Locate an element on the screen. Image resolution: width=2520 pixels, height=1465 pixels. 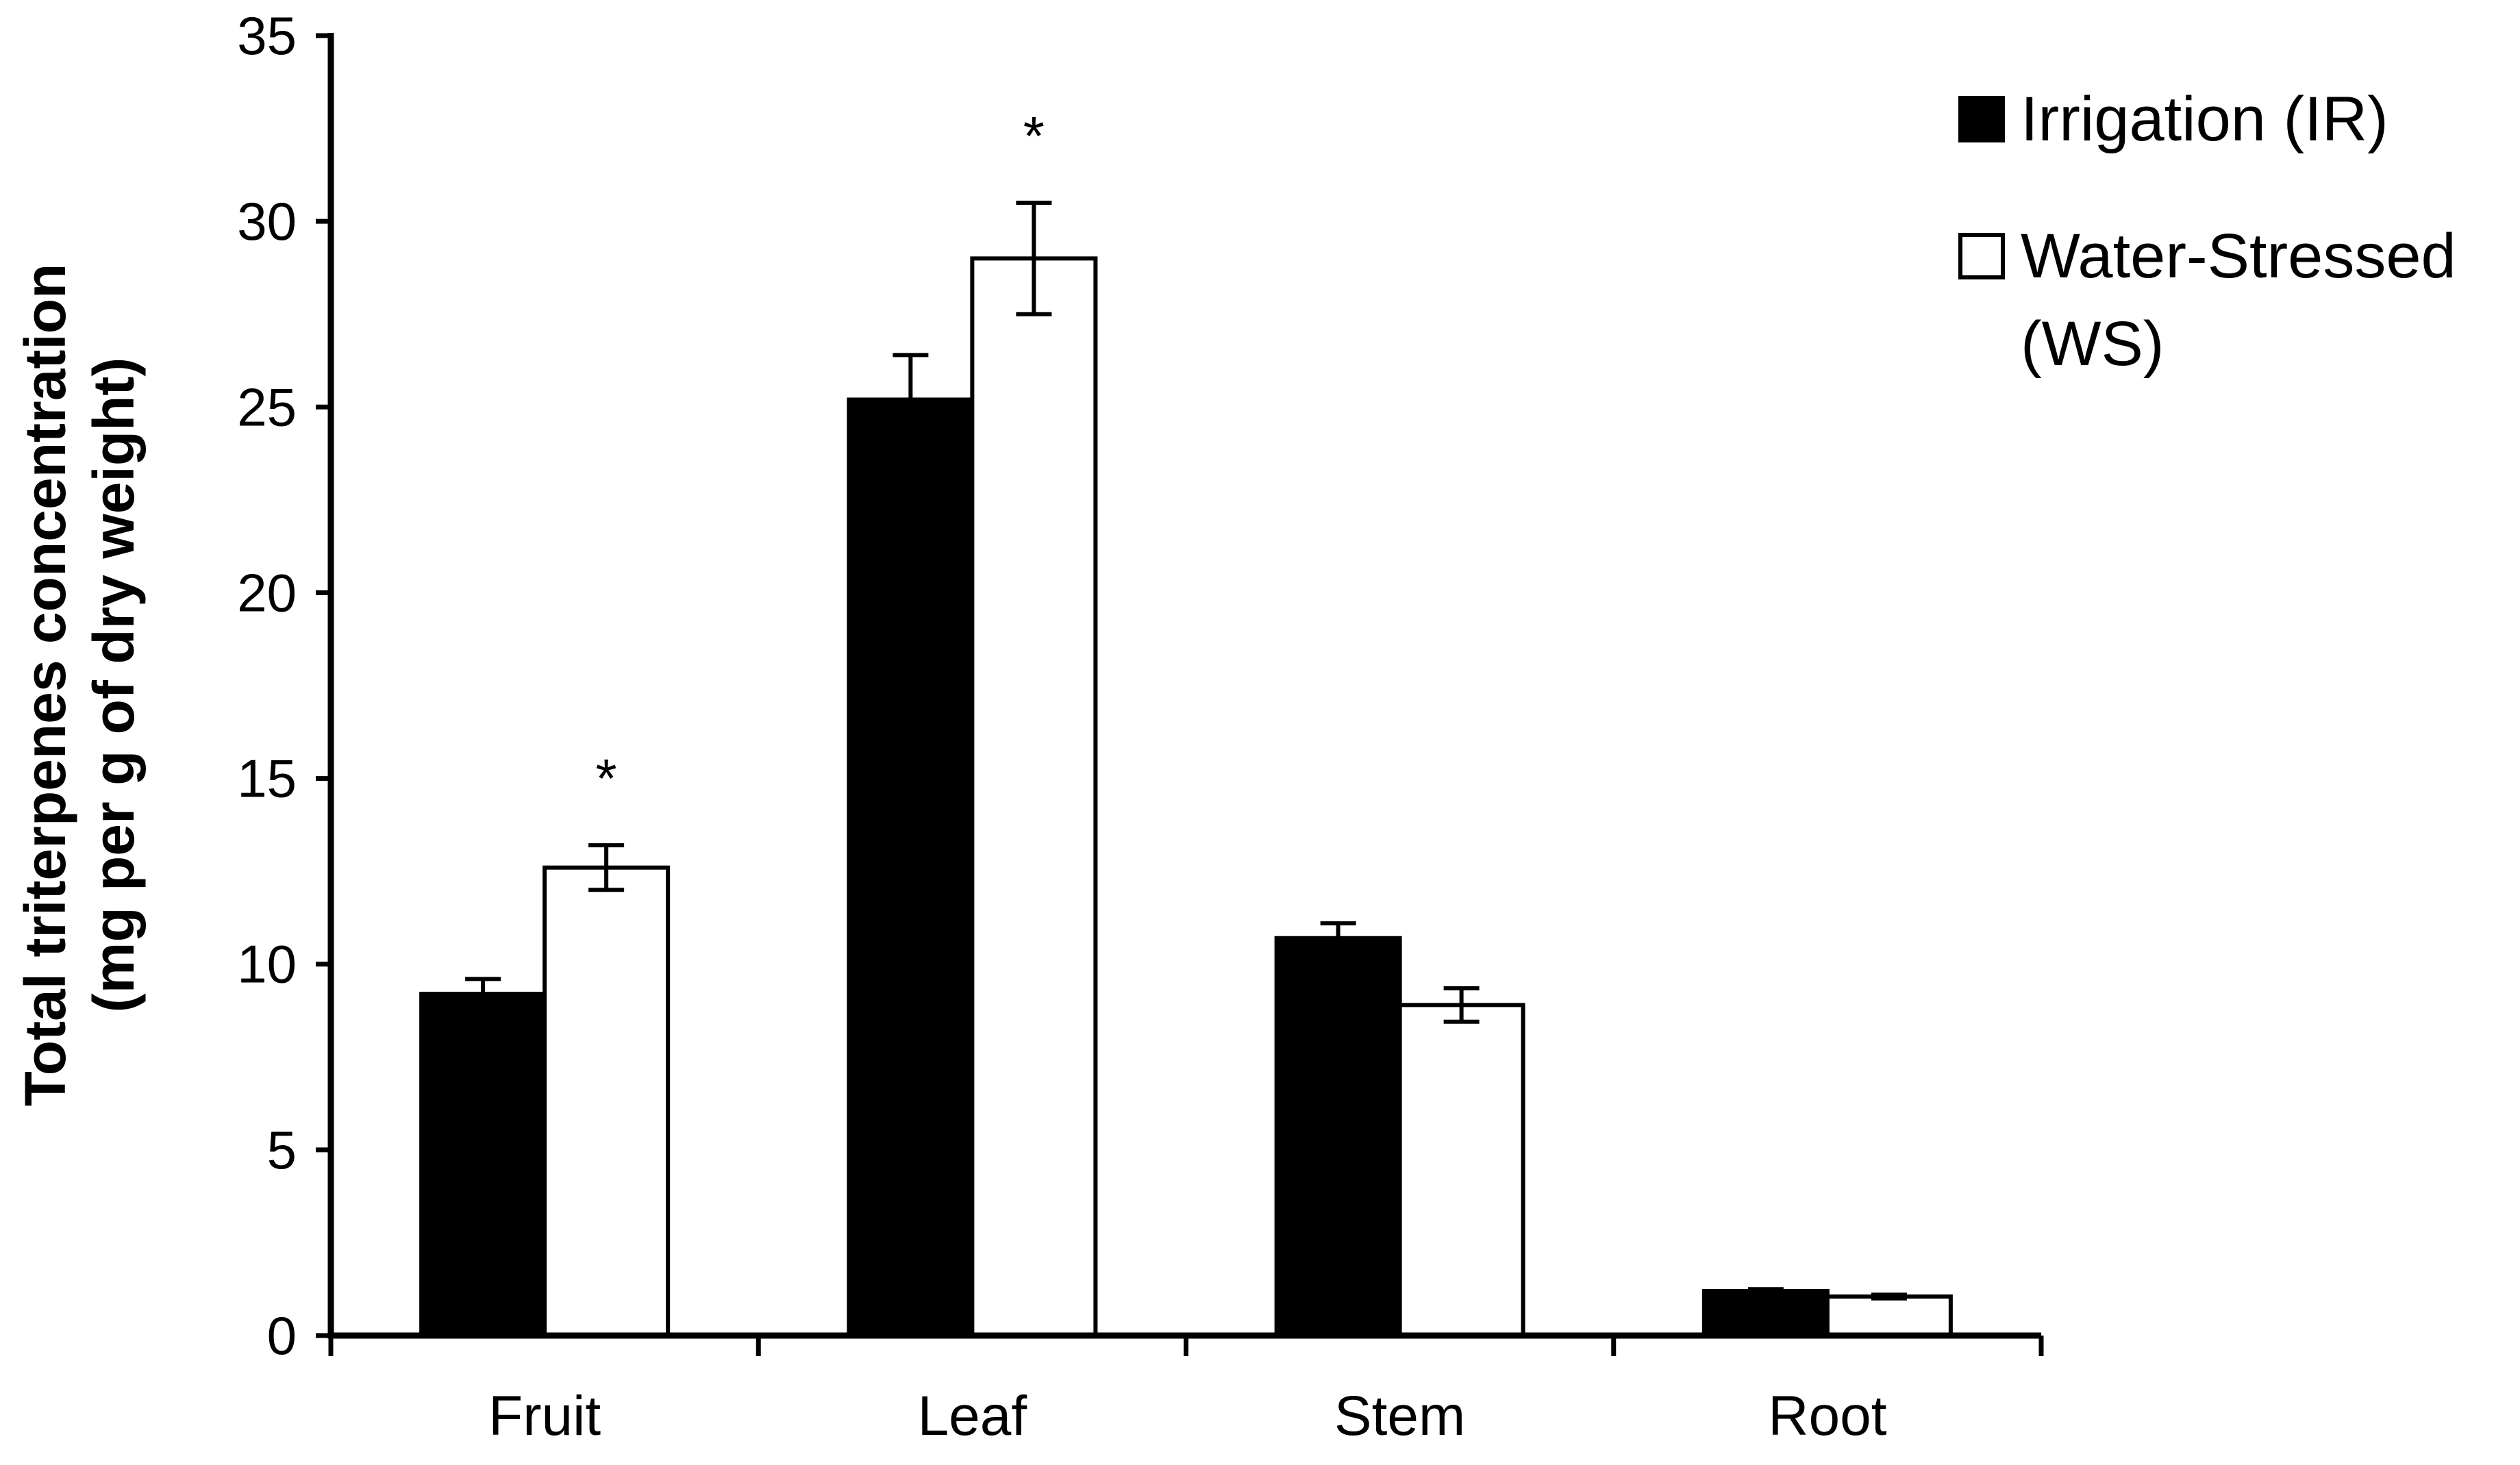
legend-label: Irrigation (IR) is located at coordinates (2204, 119).